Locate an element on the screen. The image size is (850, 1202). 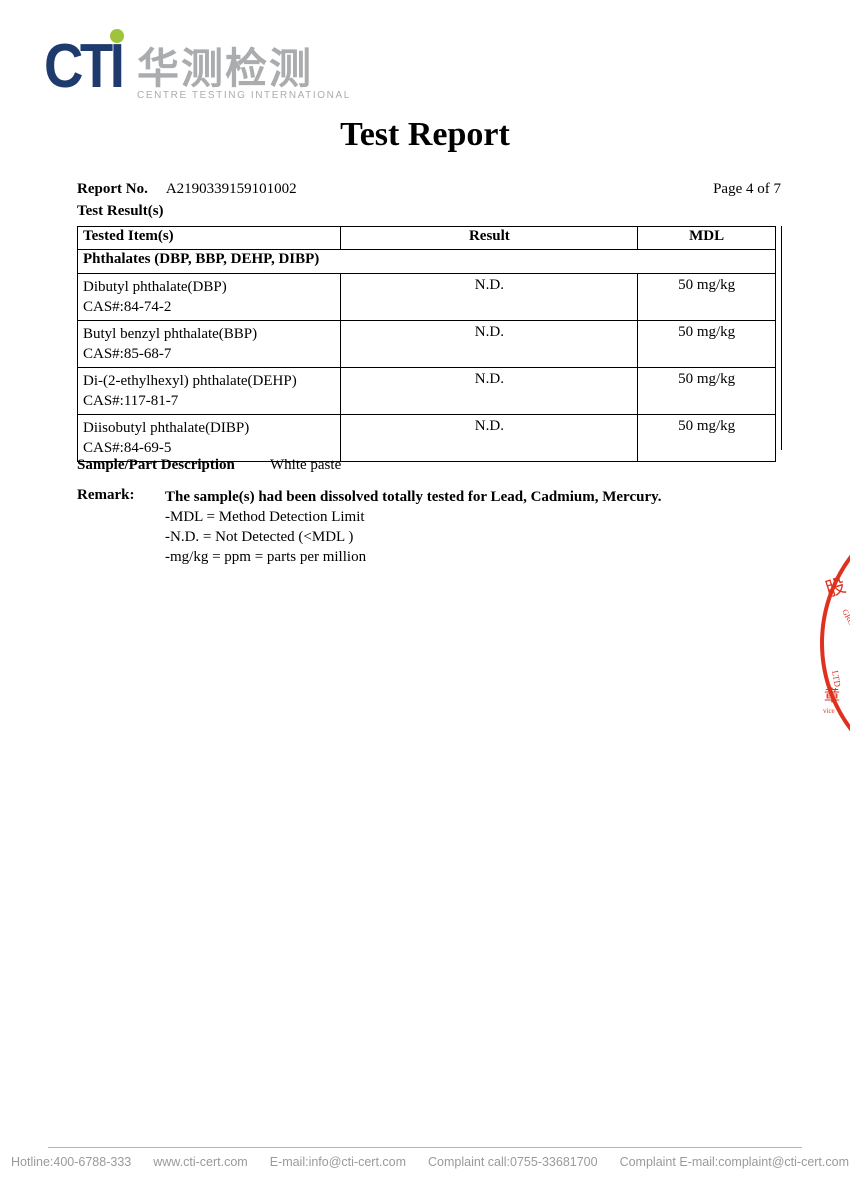
column-header-result: Result is located at coordinates (489, 238).